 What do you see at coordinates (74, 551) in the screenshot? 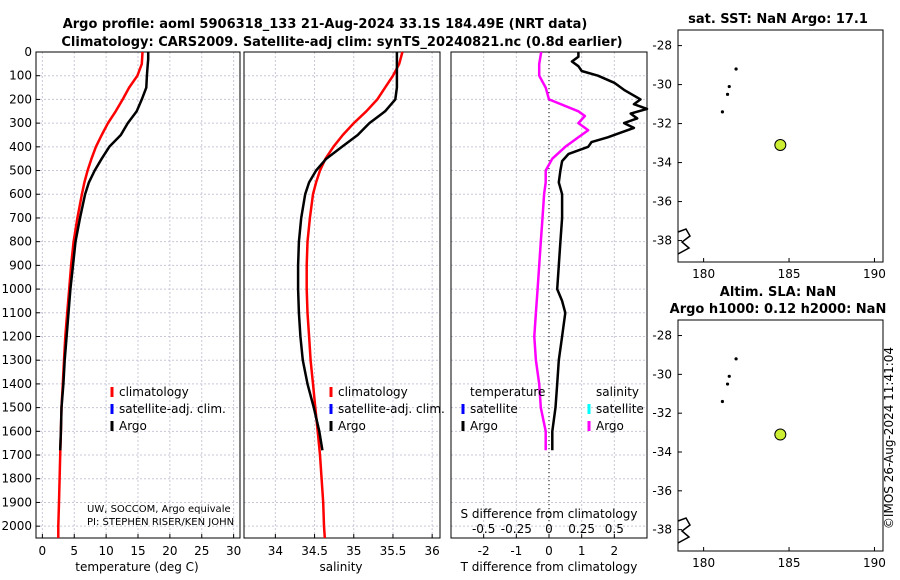
I see `x-tick-label: 5` at bounding box center [74, 551].